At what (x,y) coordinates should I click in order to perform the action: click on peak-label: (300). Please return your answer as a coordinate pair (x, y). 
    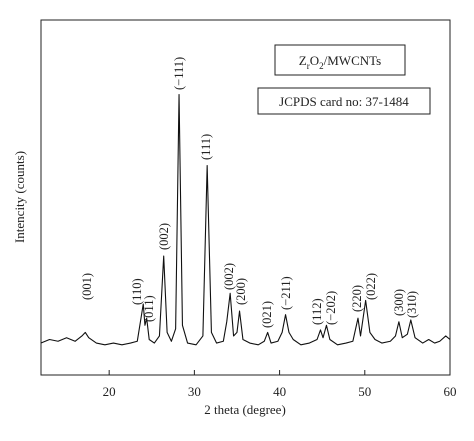
    Looking at the image, I should click on (399, 302).